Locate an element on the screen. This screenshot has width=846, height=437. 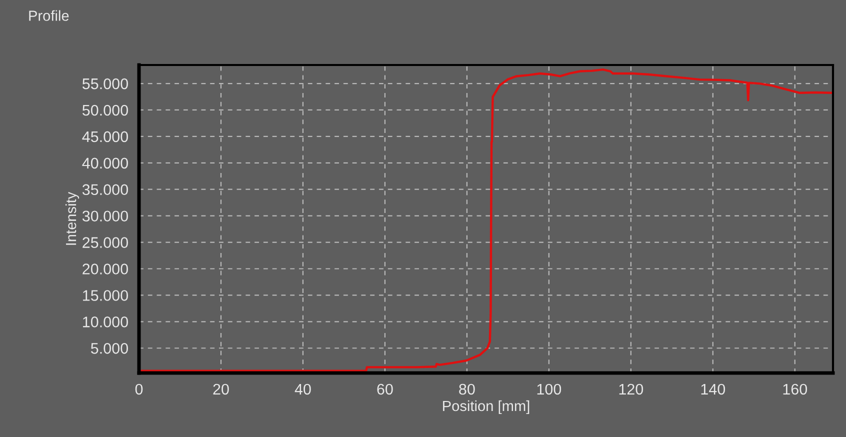
y-tick-label: 45.000 is located at coordinates (105, 136).